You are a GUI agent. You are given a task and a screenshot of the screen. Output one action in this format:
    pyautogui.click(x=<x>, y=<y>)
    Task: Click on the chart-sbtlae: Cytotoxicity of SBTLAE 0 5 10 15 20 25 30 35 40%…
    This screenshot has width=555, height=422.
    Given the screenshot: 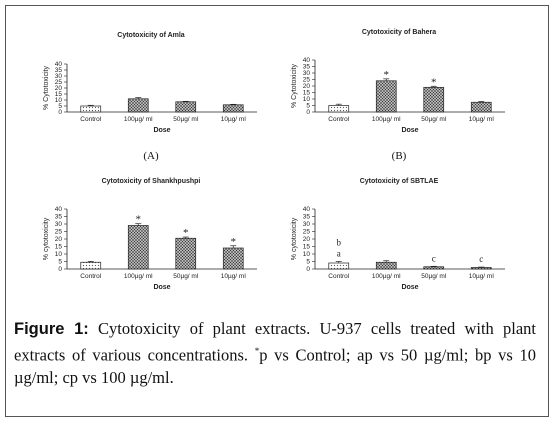 What is the action you would take?
    pyautogui.click(x=399, y=241)
    